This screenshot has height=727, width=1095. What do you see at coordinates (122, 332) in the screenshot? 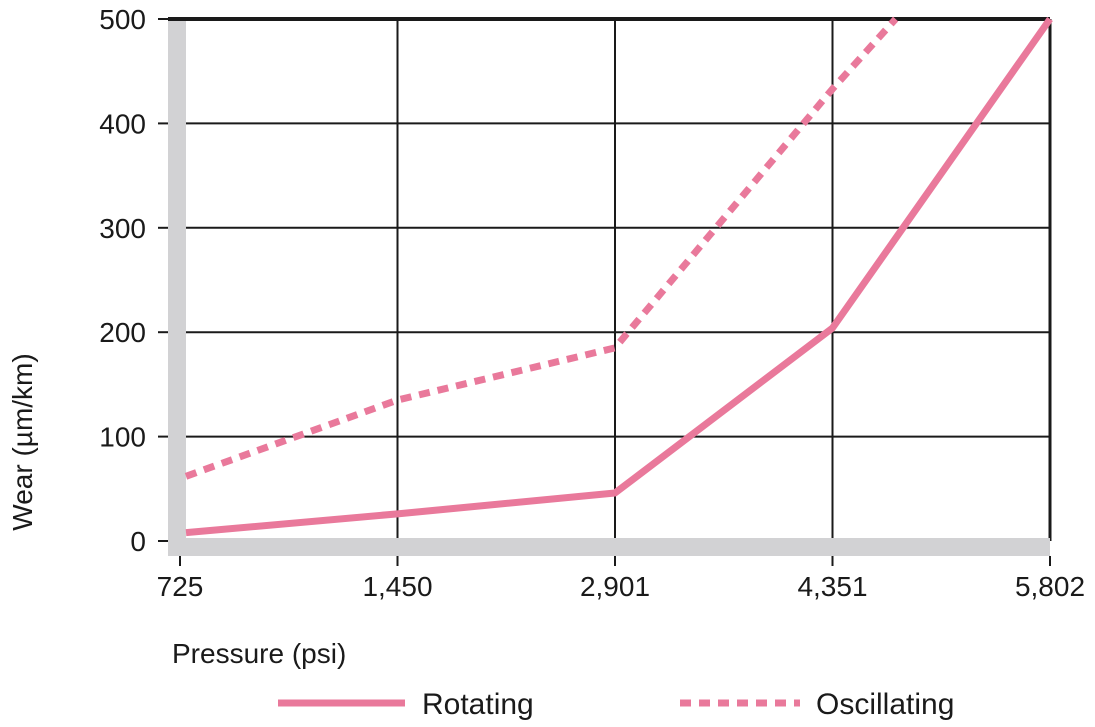
I see `y-tick-label: 200` at bounding box center [122, 332].